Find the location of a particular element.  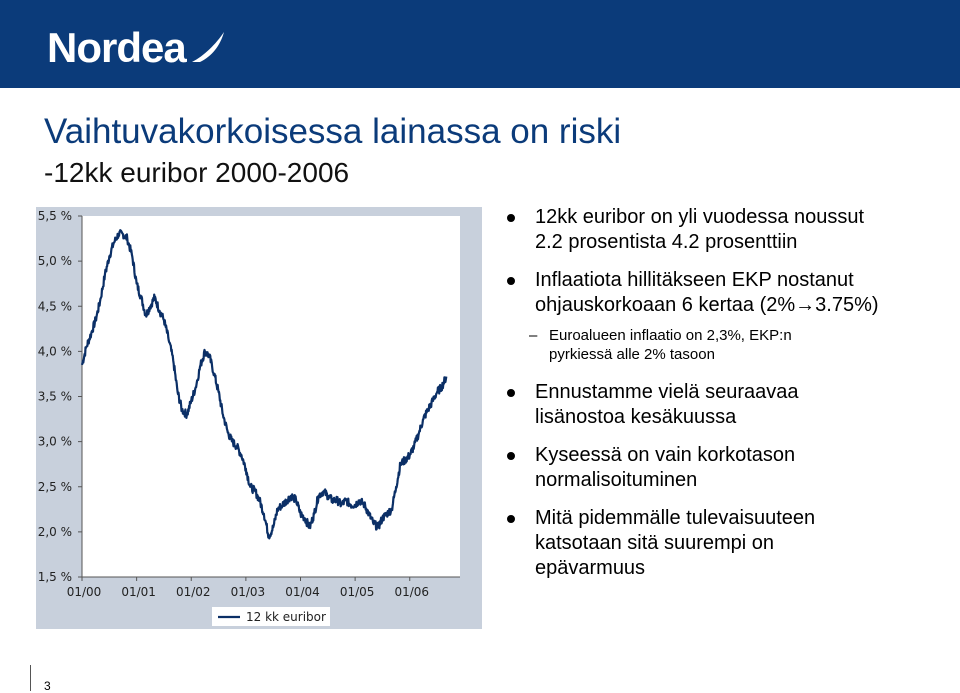

page-number: 3 is located at coordinates (47, 686).